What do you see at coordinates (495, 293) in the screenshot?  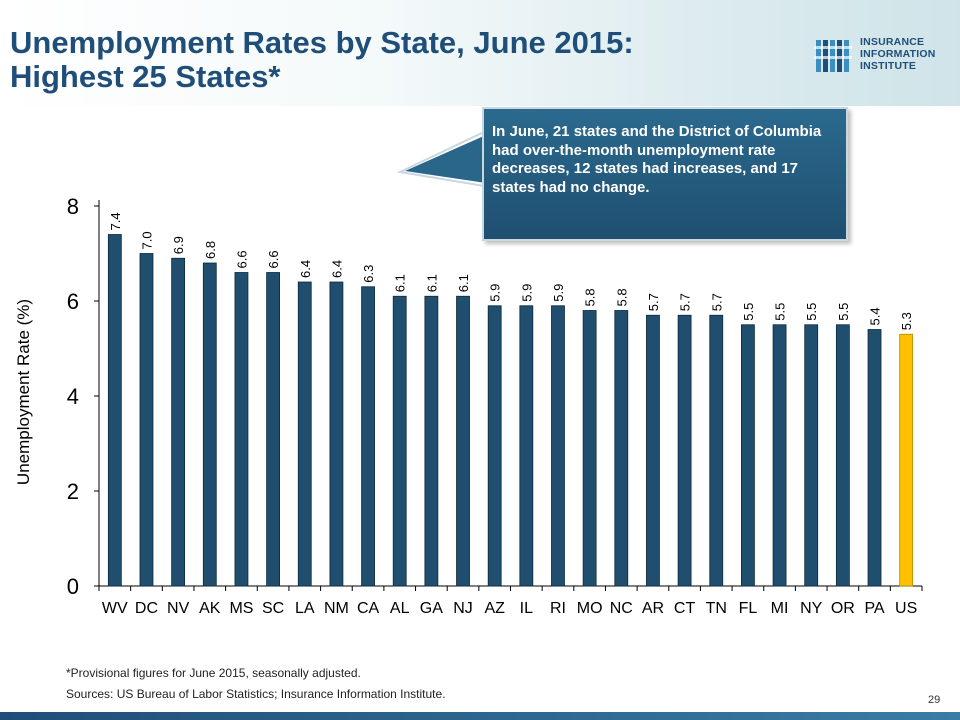 I see `value-label-az: 5.9` at bounding box center [495, 293].